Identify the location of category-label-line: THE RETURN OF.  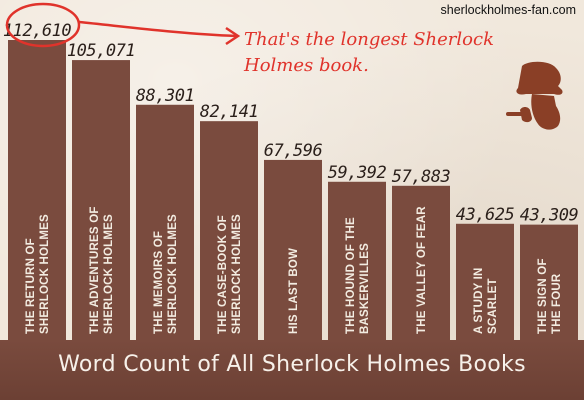
(31, 286).